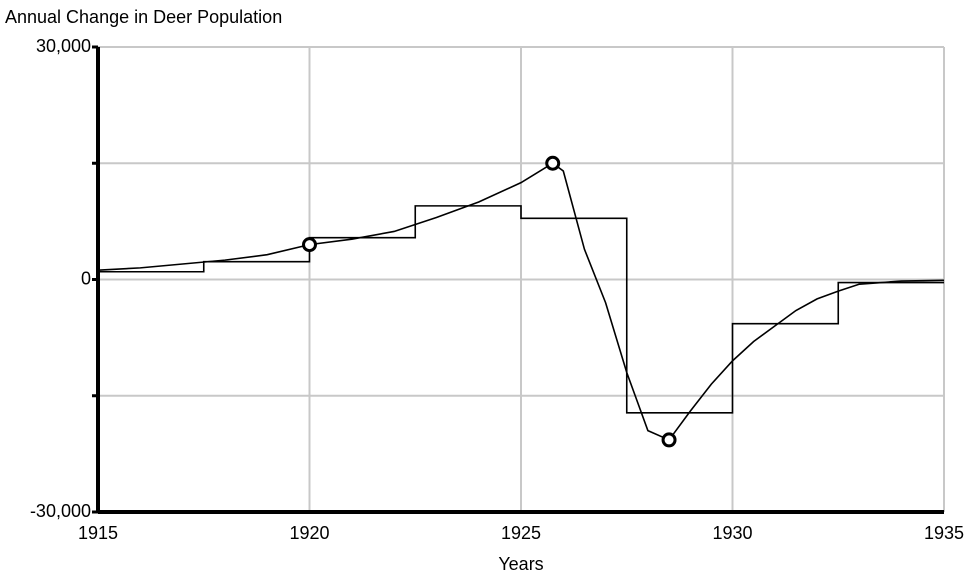 Image resolution: width=979 pixels, height=583 pixels. Describe the element at coordinates (63, 46) in the screenshot. I see `y-tick-label: 30,000` at that location.